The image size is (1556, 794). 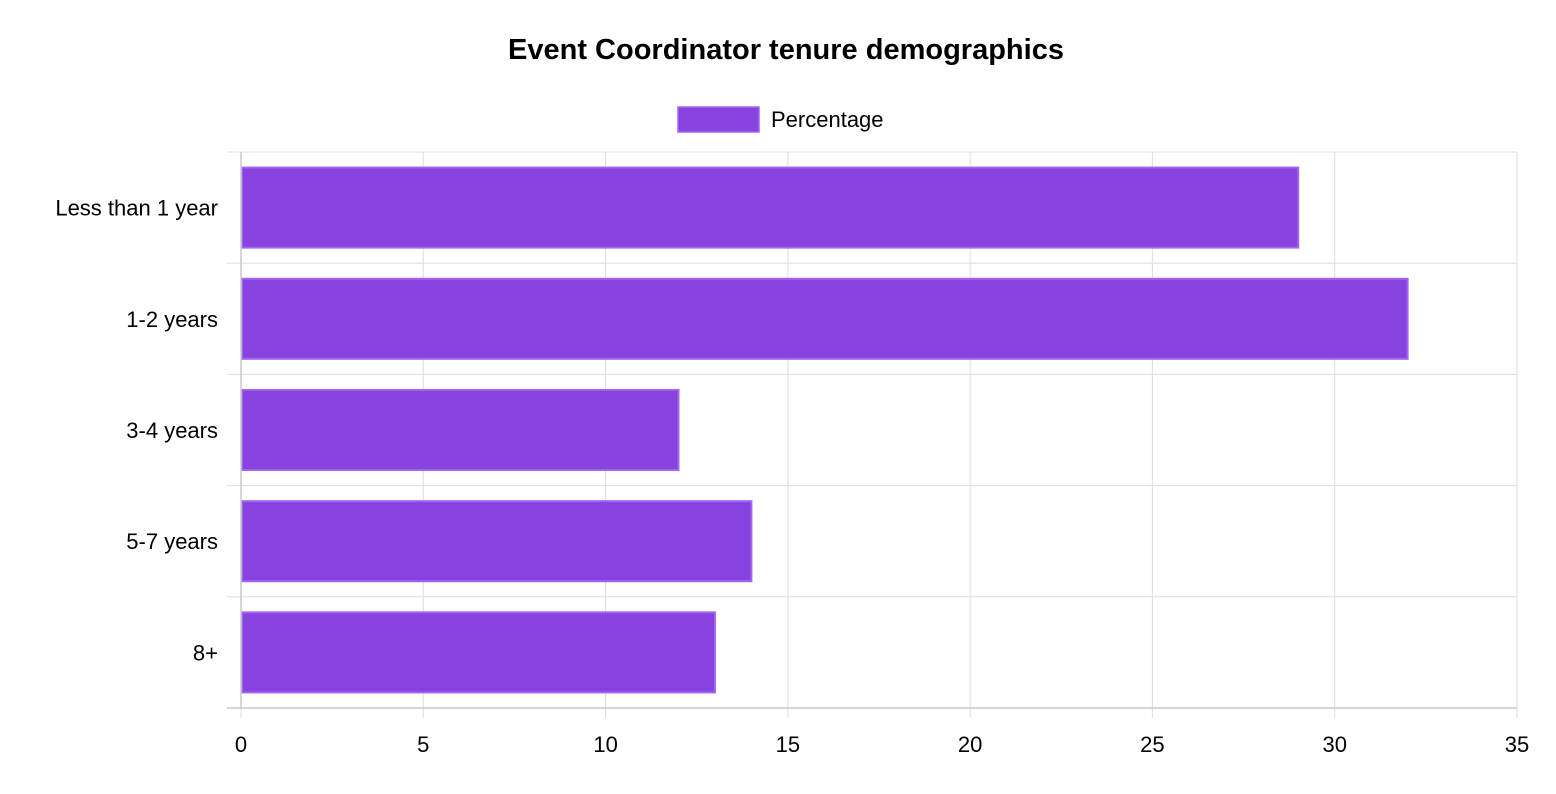 I want to click on y-tick-label: 8+, so click(x=205, y=652).